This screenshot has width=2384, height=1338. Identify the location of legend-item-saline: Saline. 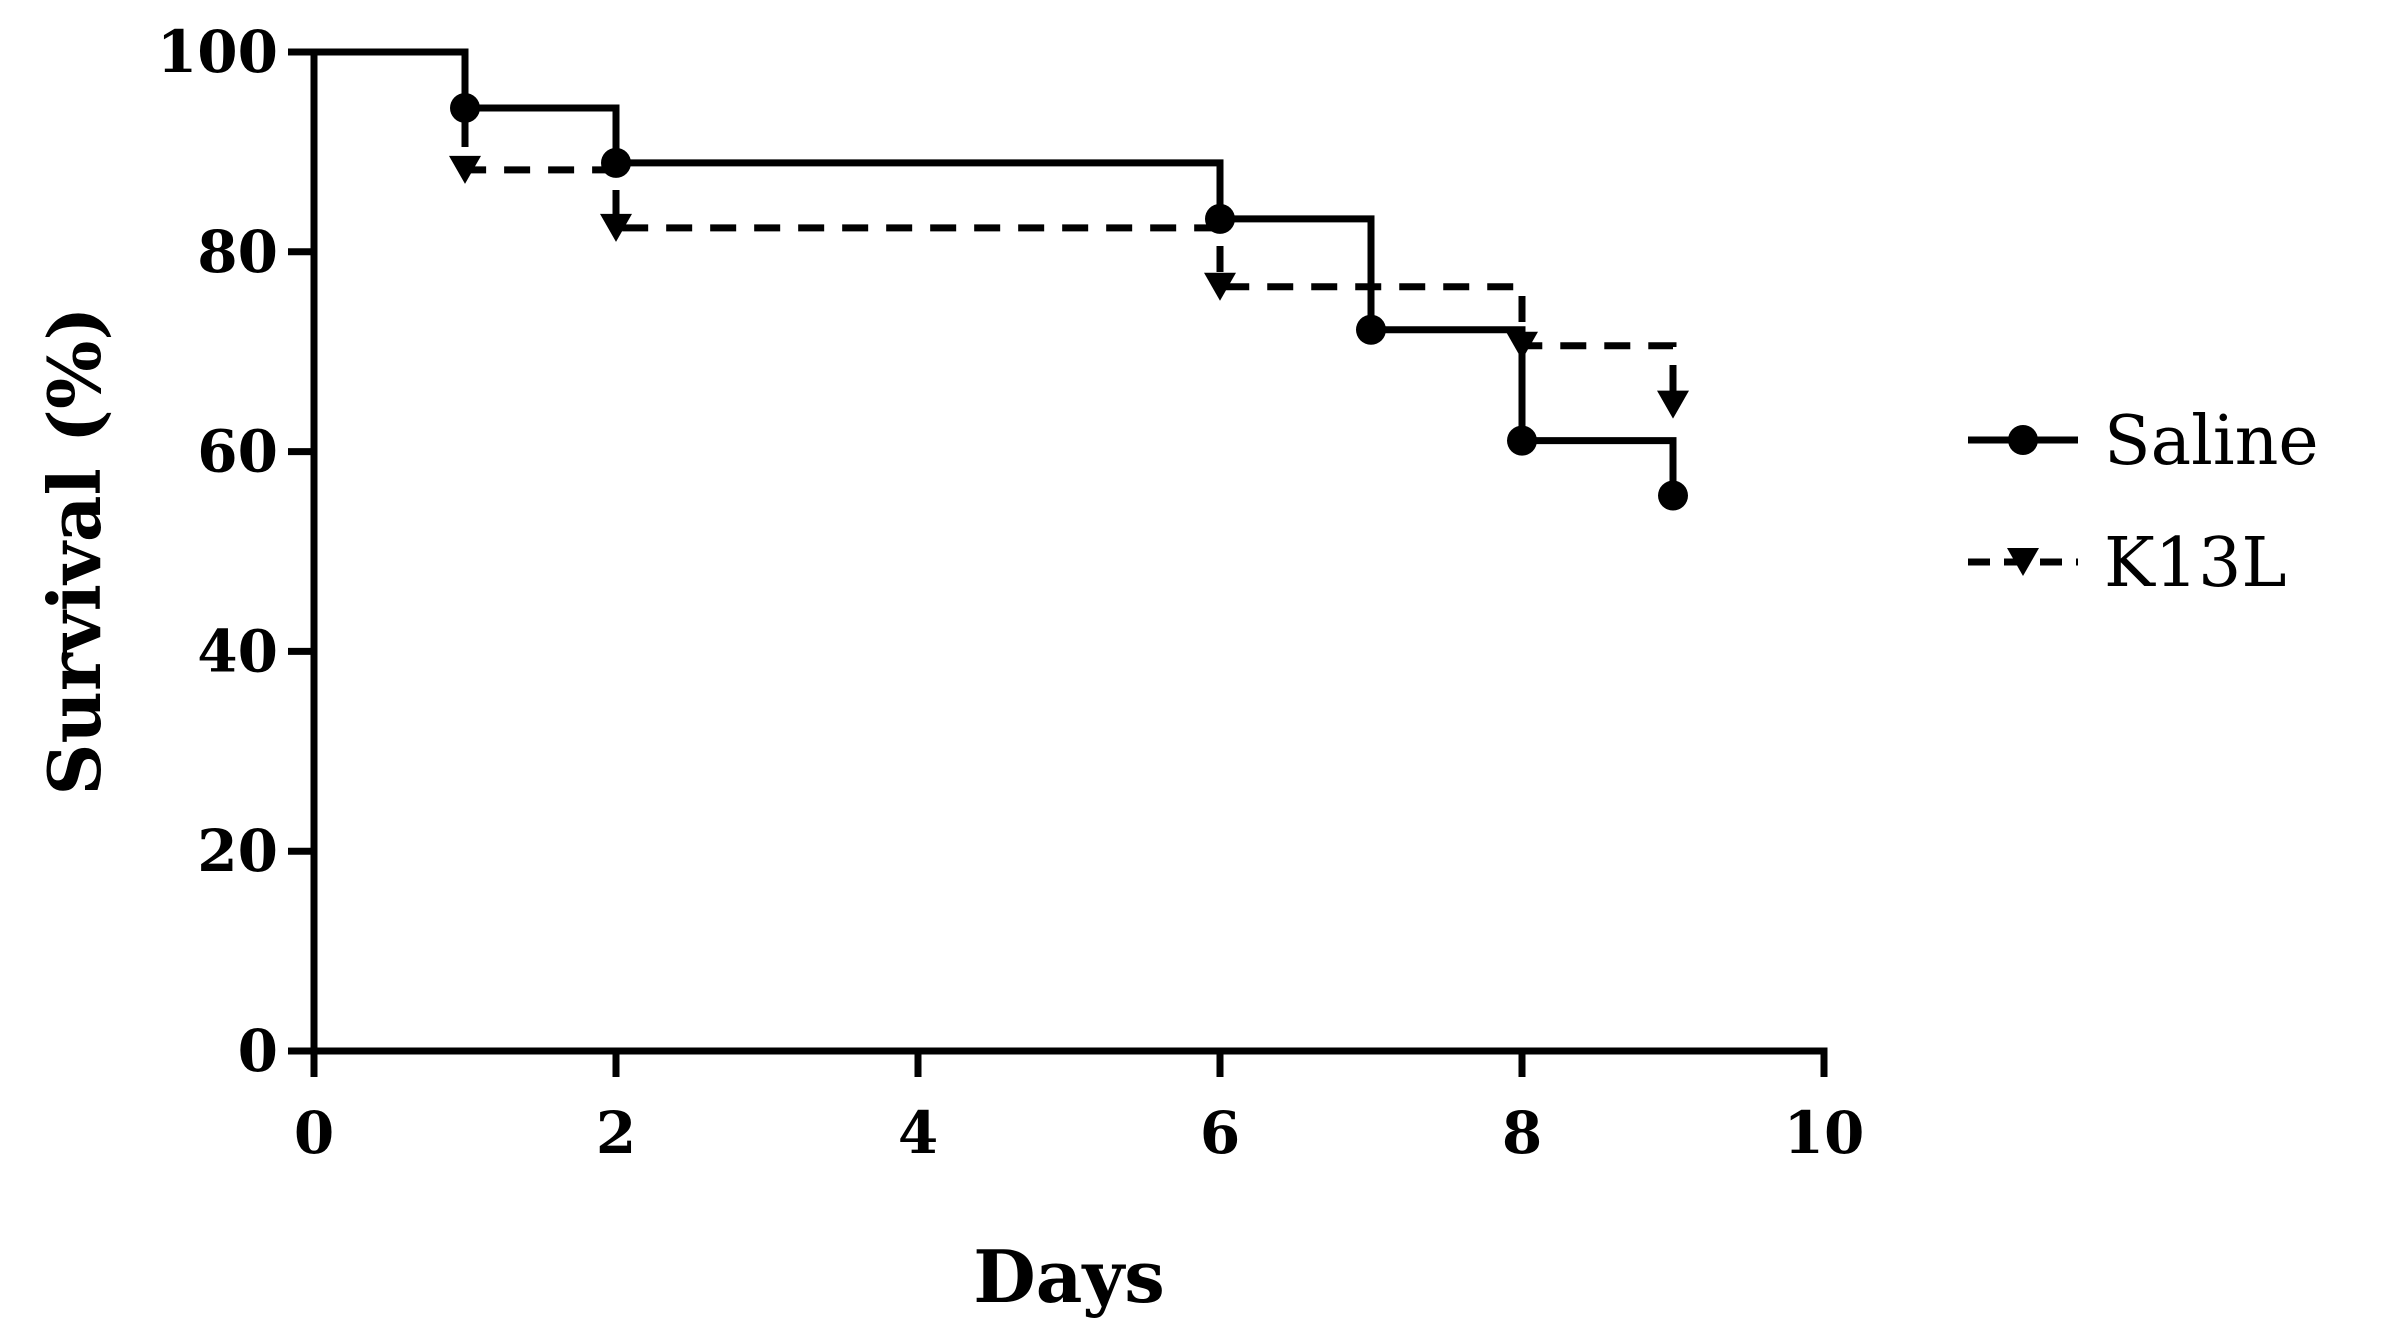
(2143, 441).